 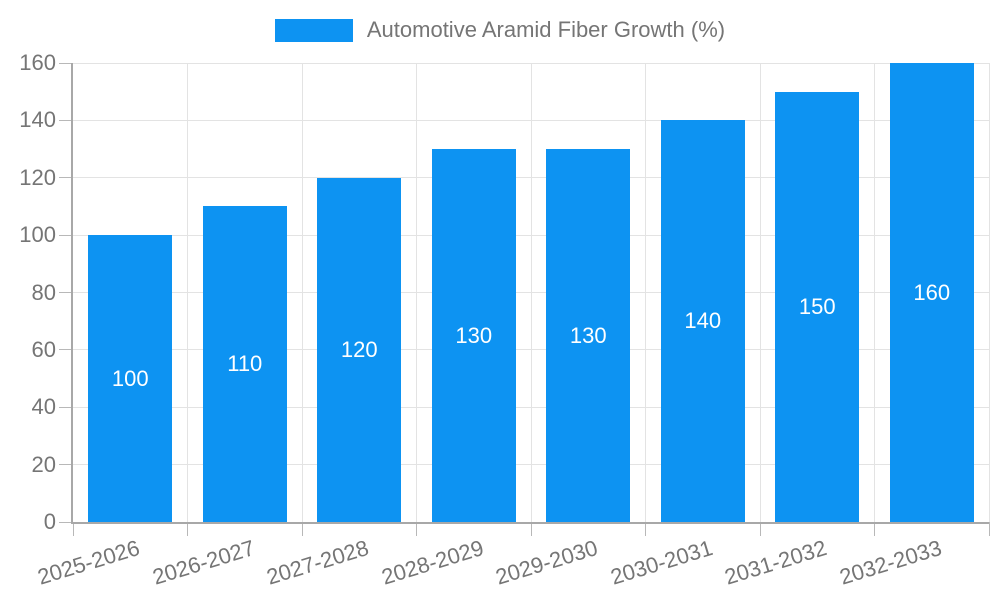 What do you see at coordinates (203, 562) in the screenshot?
I see `x-tick-label: 2026-2027` at bounding box center [203, 562].